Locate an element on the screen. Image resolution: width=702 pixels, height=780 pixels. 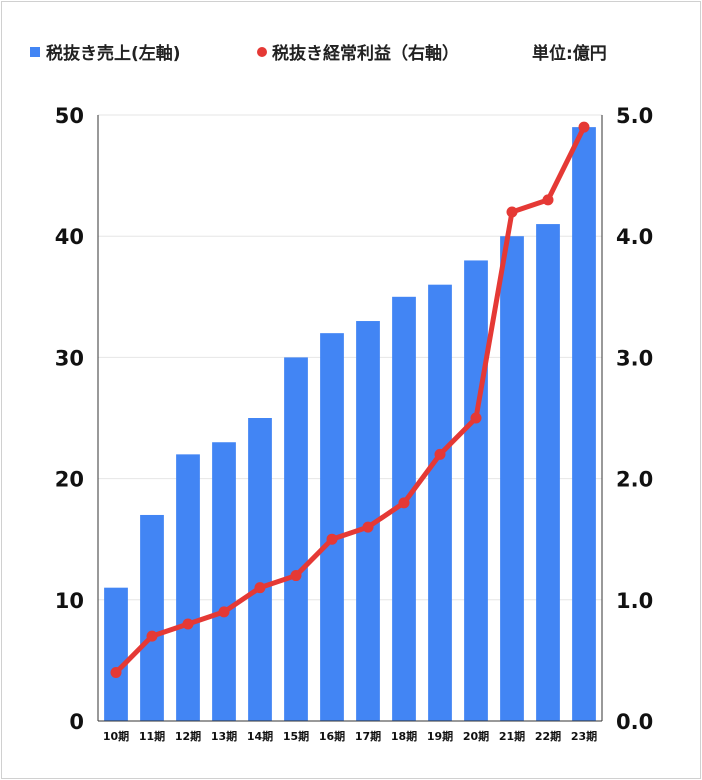
left-tick-label: 20 is located at coordinates (69, 480).